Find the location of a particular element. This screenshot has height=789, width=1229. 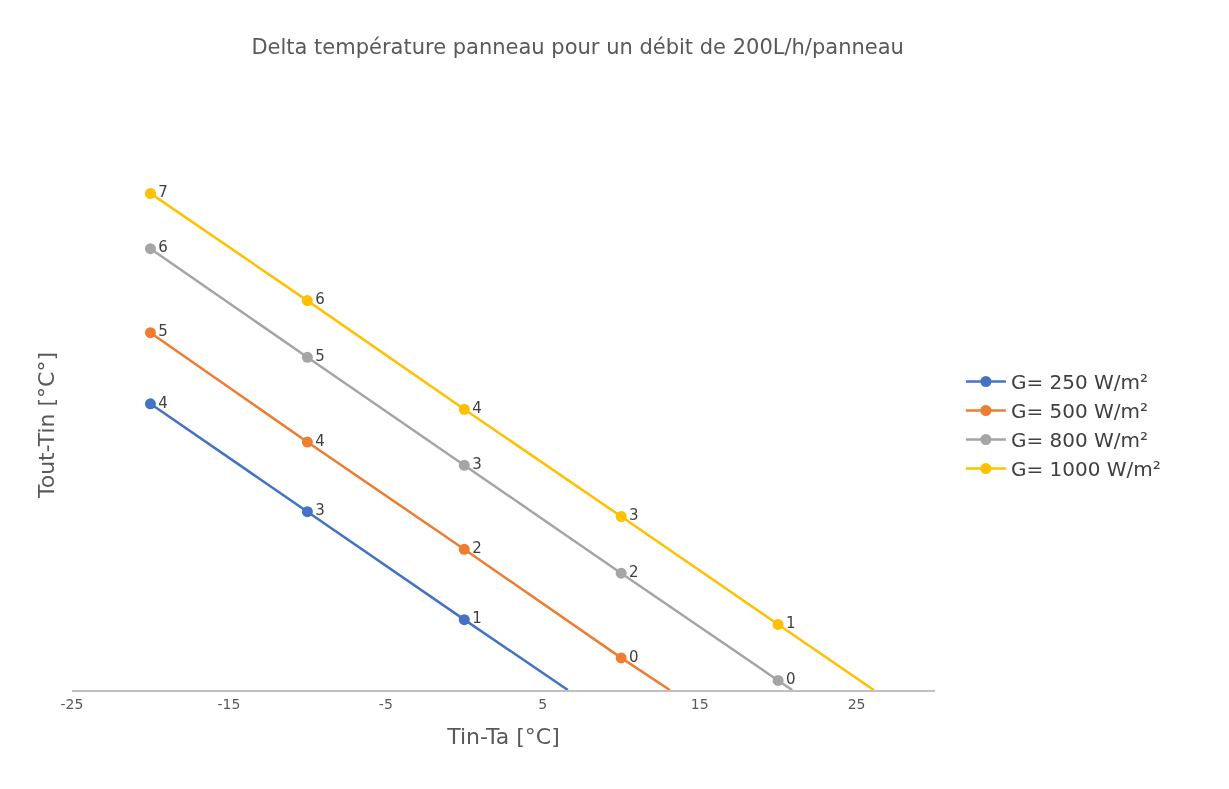

legend-label: G= 500 W/m² is located at coordinates (1079, 411).